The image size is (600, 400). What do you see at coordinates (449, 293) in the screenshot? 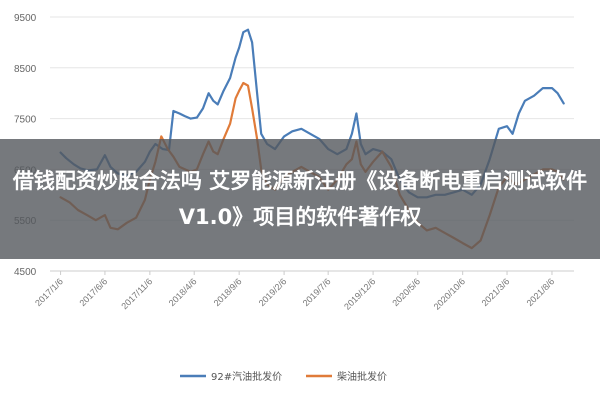
I see `x-tick-label: 2020/10/6` at bounding box center [449, 293].